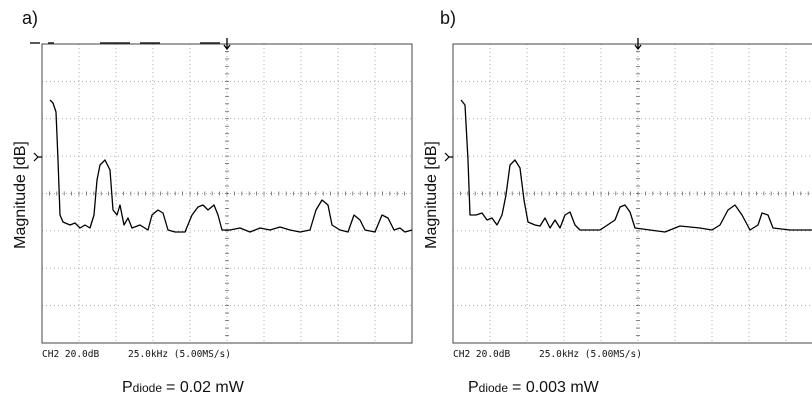  Describe the element at coordinates (30, 18) in the screenshot. I see `panel-label: a)` at that location.